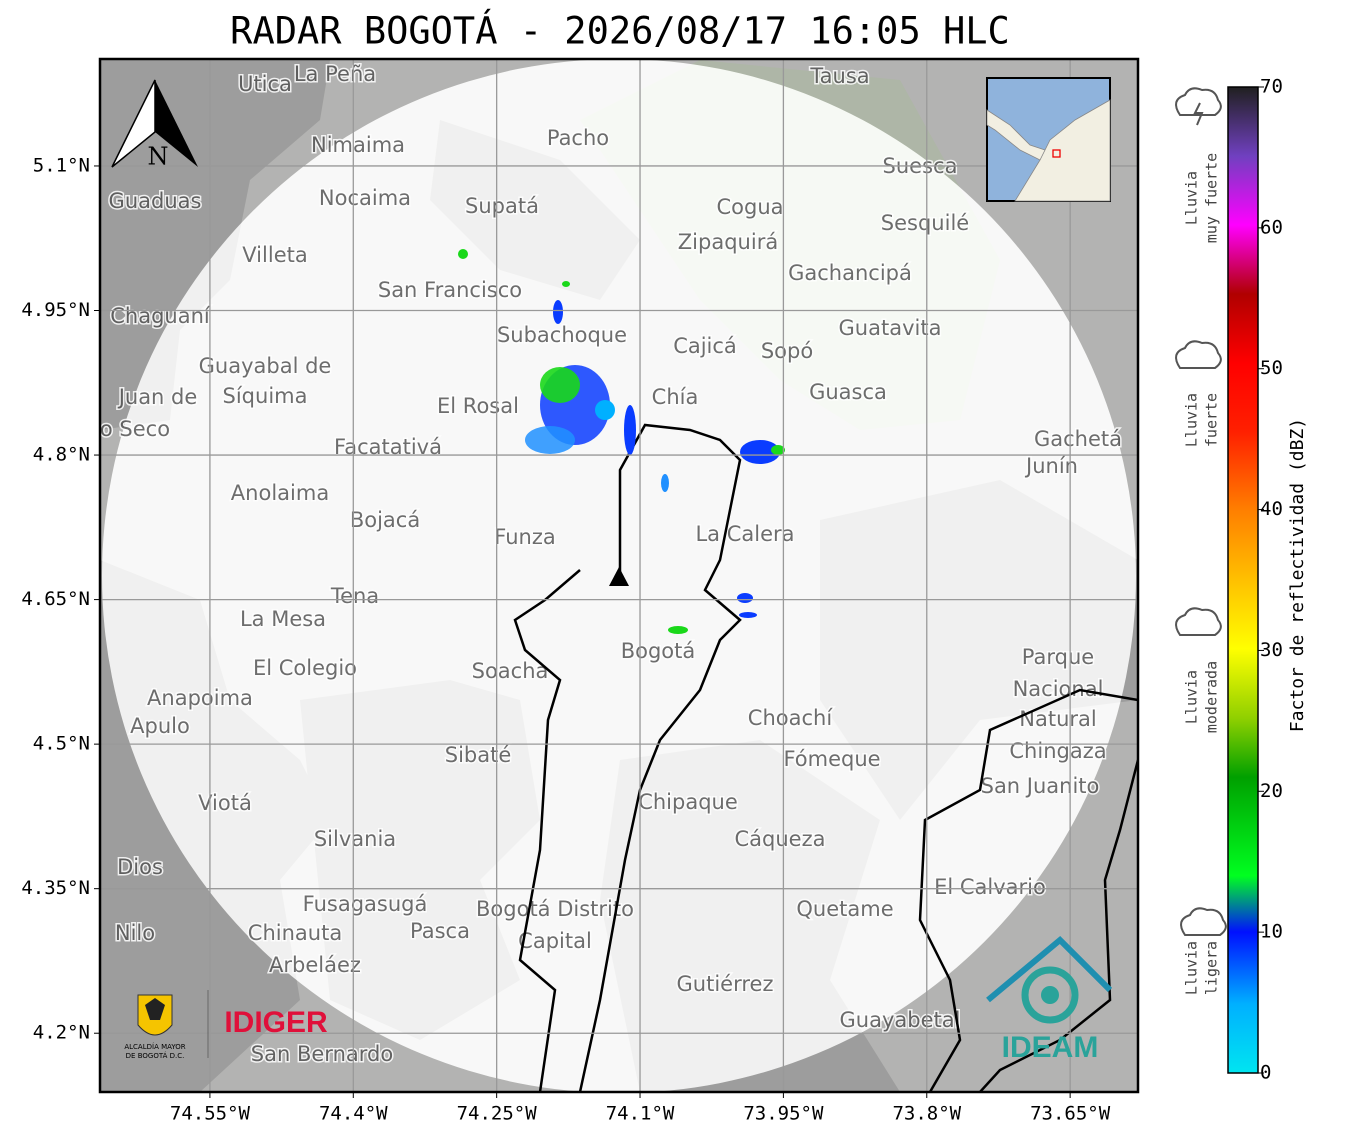 The image size is (1349, 1139). Describe the element at coordinates (555, 941) in the screenshot. I see `place-label: Capital` at that location.